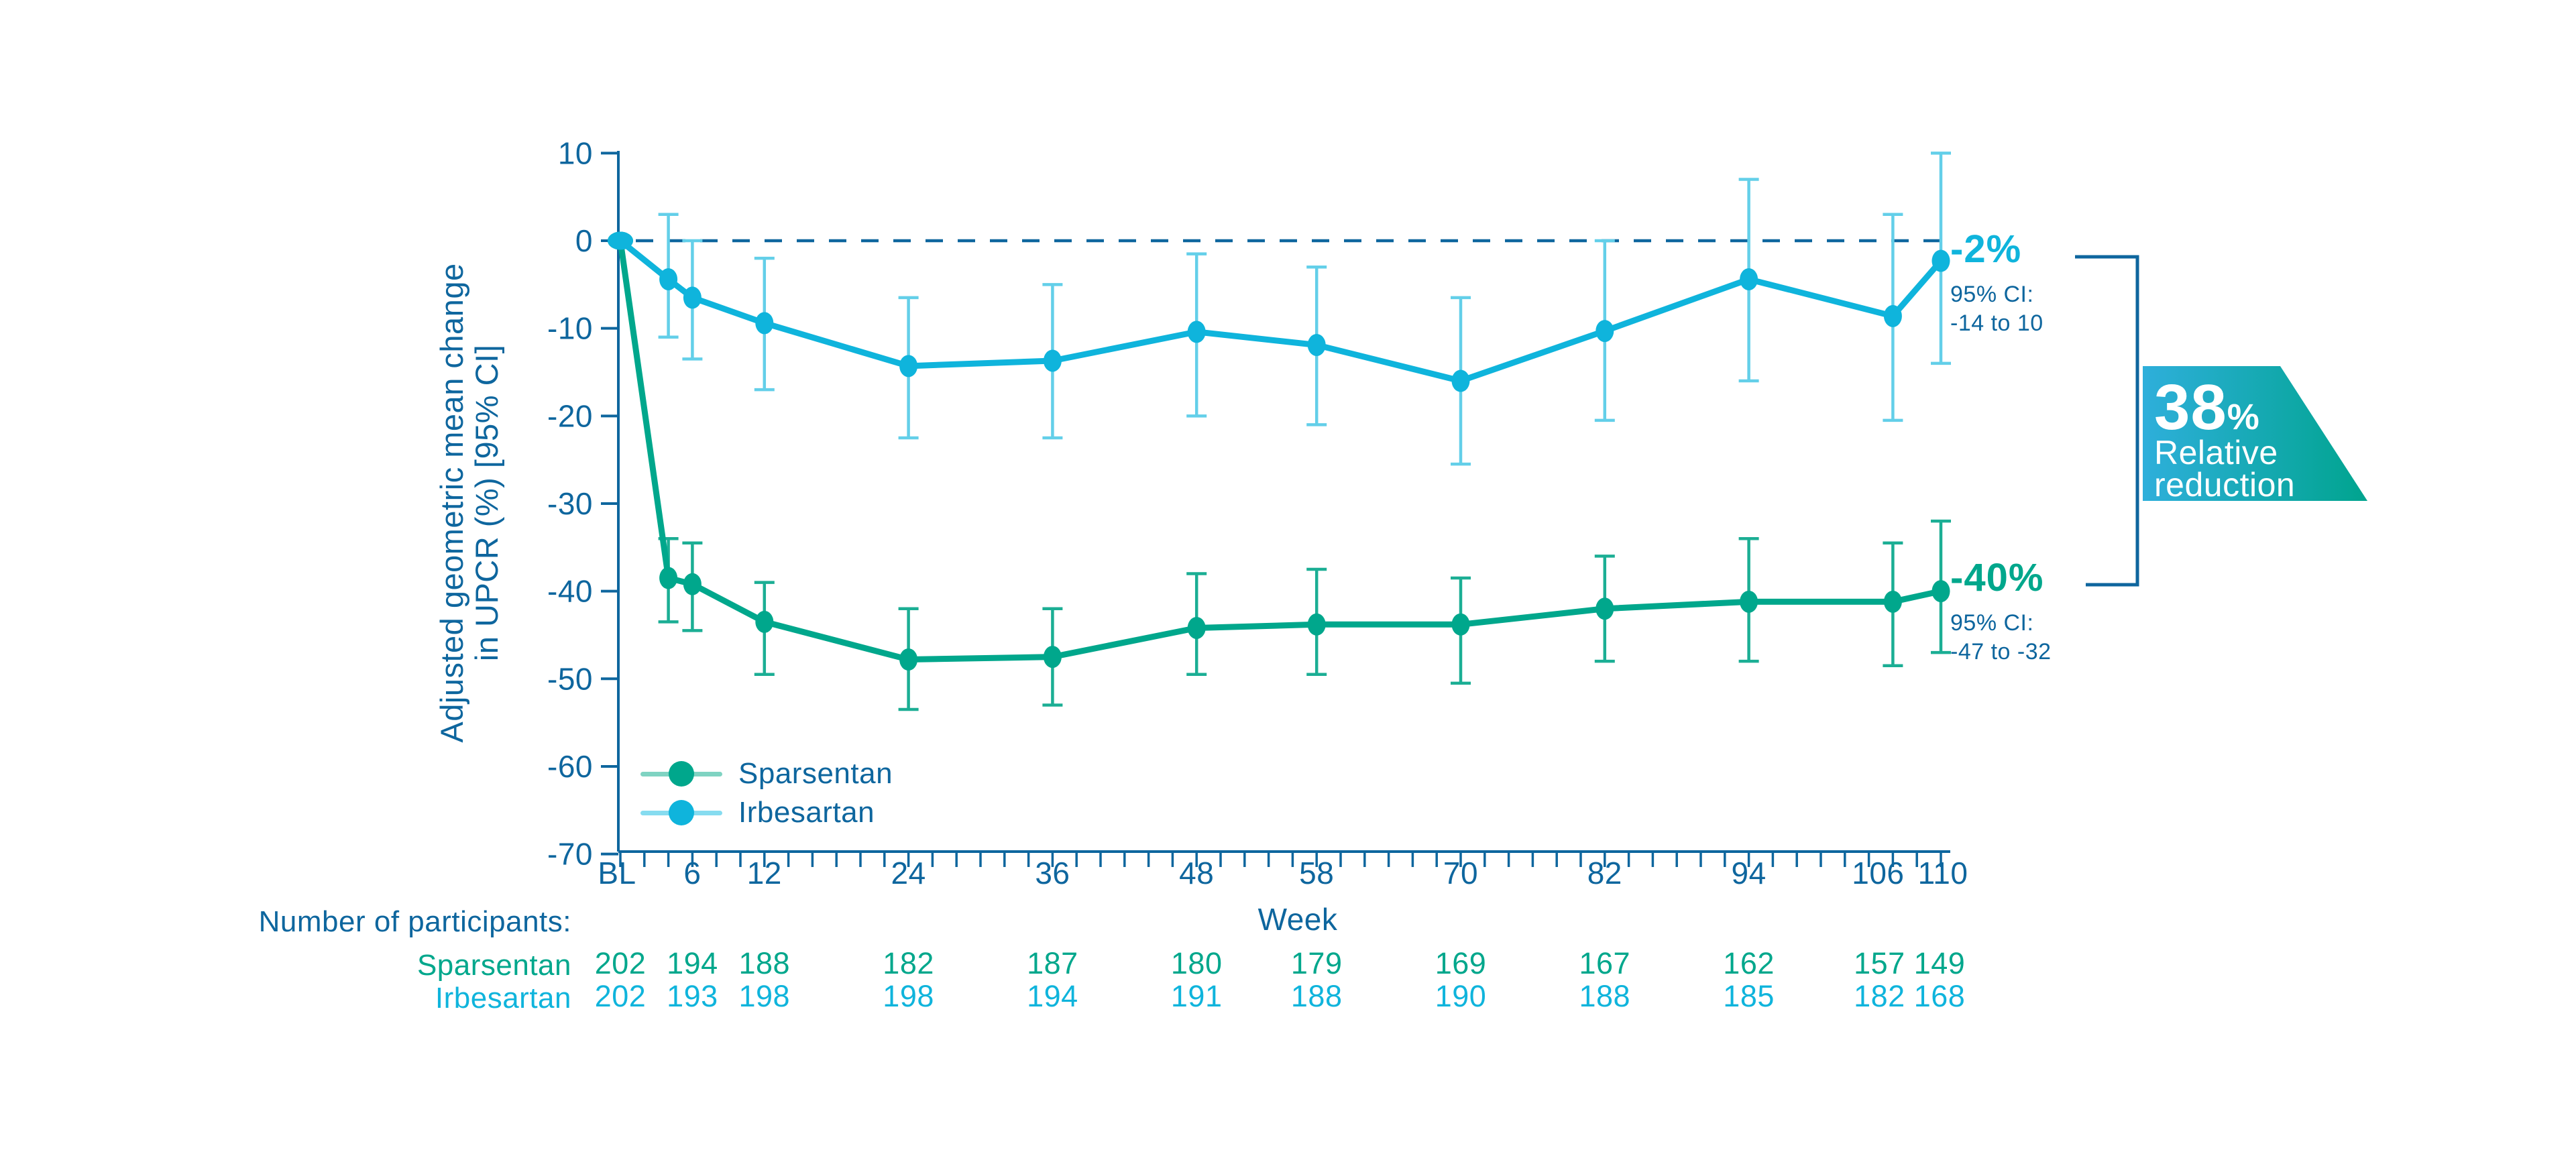  I want to click on legend-item-sparsentan: Sparsentan, so click(766, 774).